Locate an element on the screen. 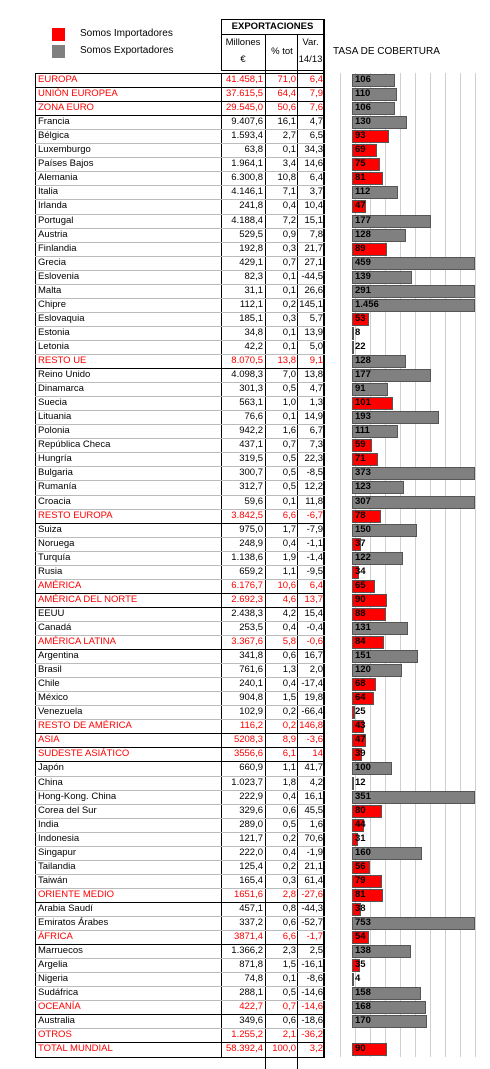 The image size is (490, 1069). cell-var: 12,2 is located at coordinates (314, 487).